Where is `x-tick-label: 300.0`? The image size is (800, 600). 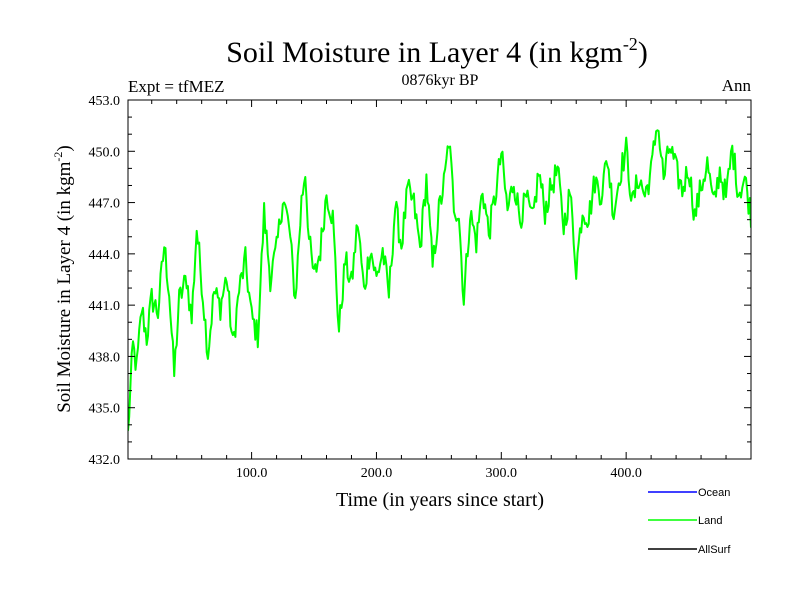
x-tick-label: 300.0 is located at coordinates (502, 473).